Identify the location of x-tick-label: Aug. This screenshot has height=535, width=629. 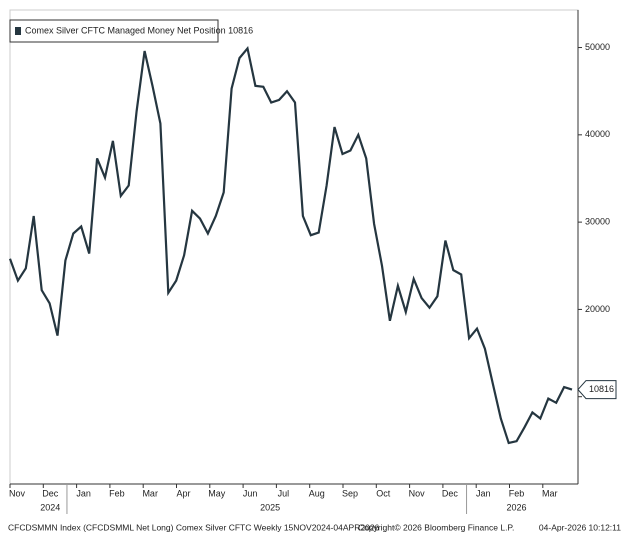
(317, 493).